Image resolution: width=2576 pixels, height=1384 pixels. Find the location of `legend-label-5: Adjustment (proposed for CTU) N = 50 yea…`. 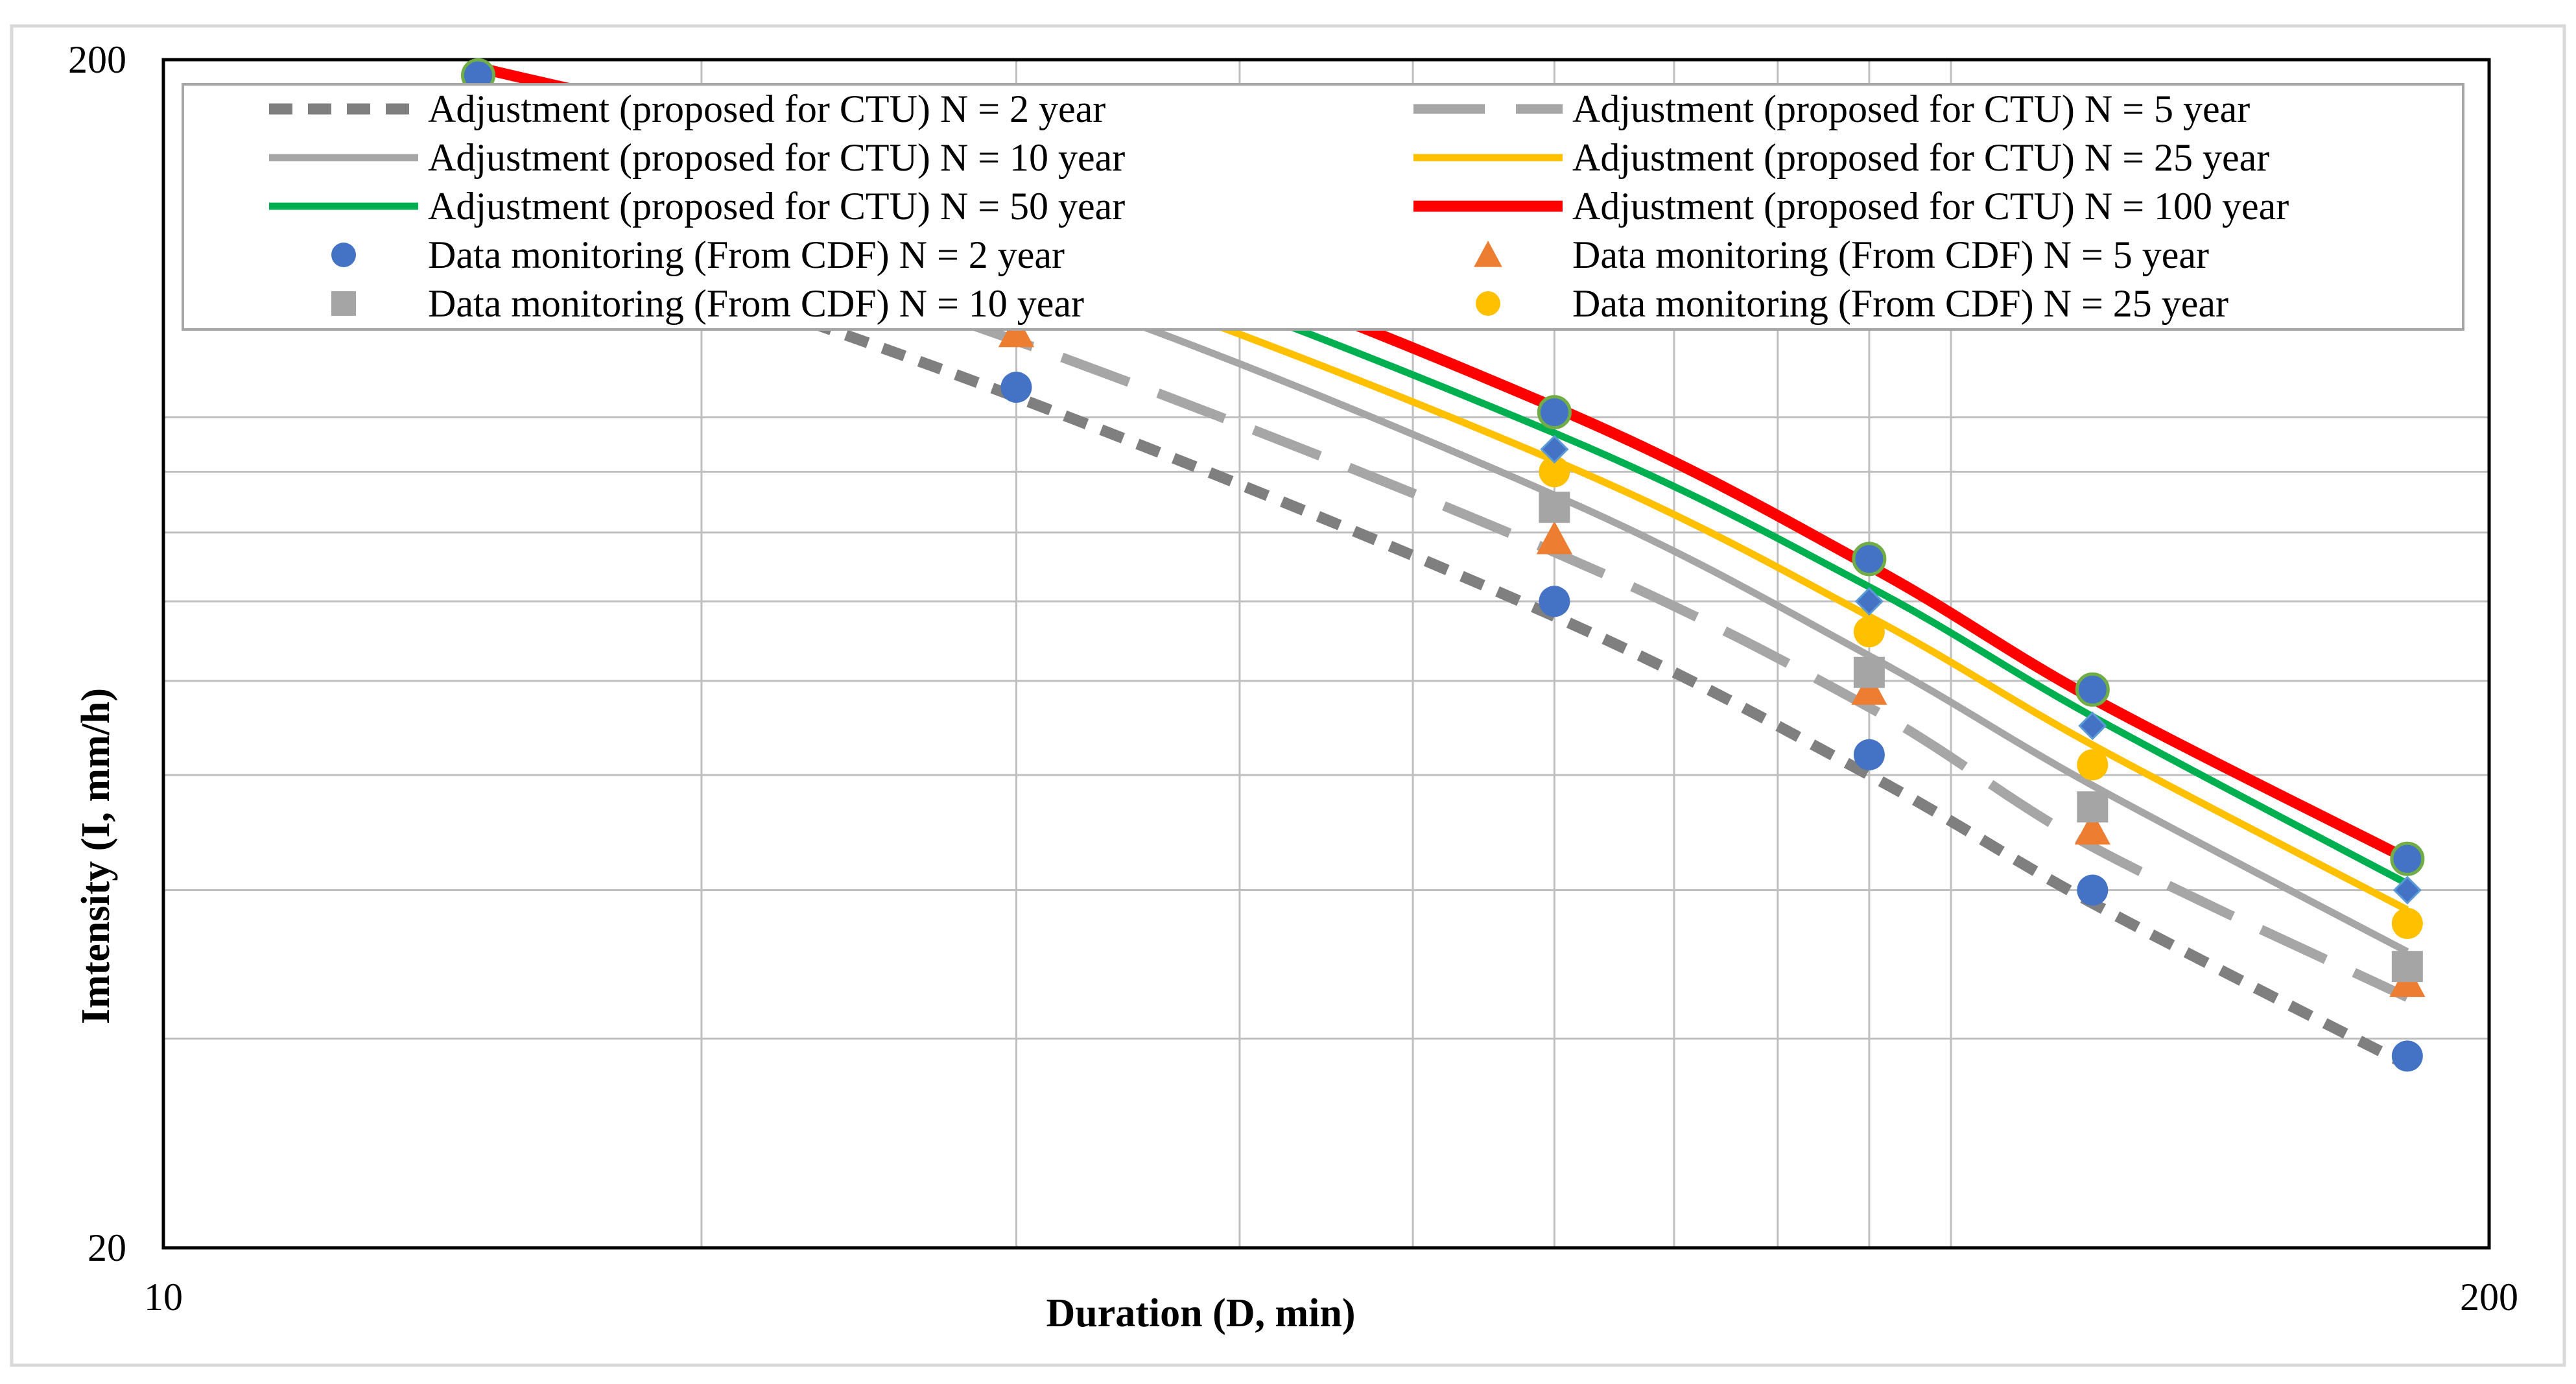

legend-label-5: Adjustment (proposed for CTU) N = 50 yea… is located at coordinates (776, 207).